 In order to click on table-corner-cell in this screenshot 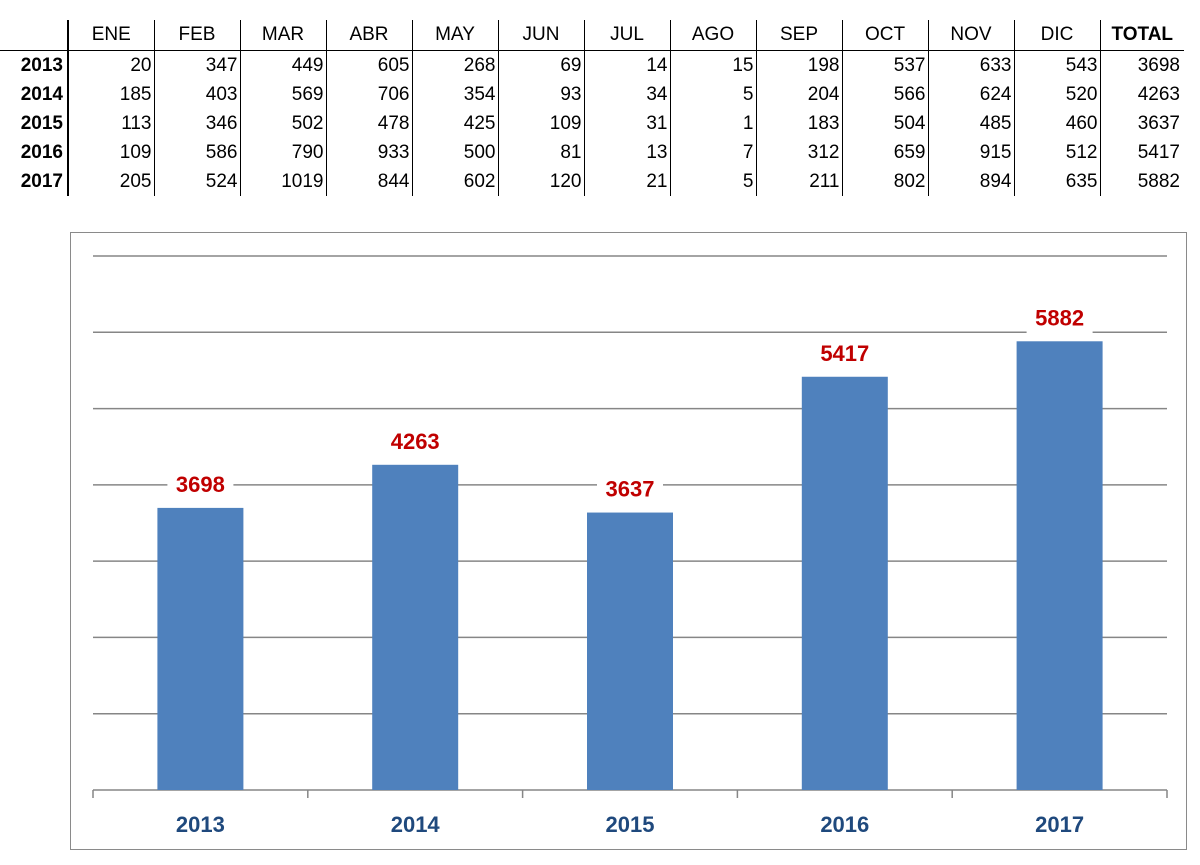, I will do `click(34, 35)`.